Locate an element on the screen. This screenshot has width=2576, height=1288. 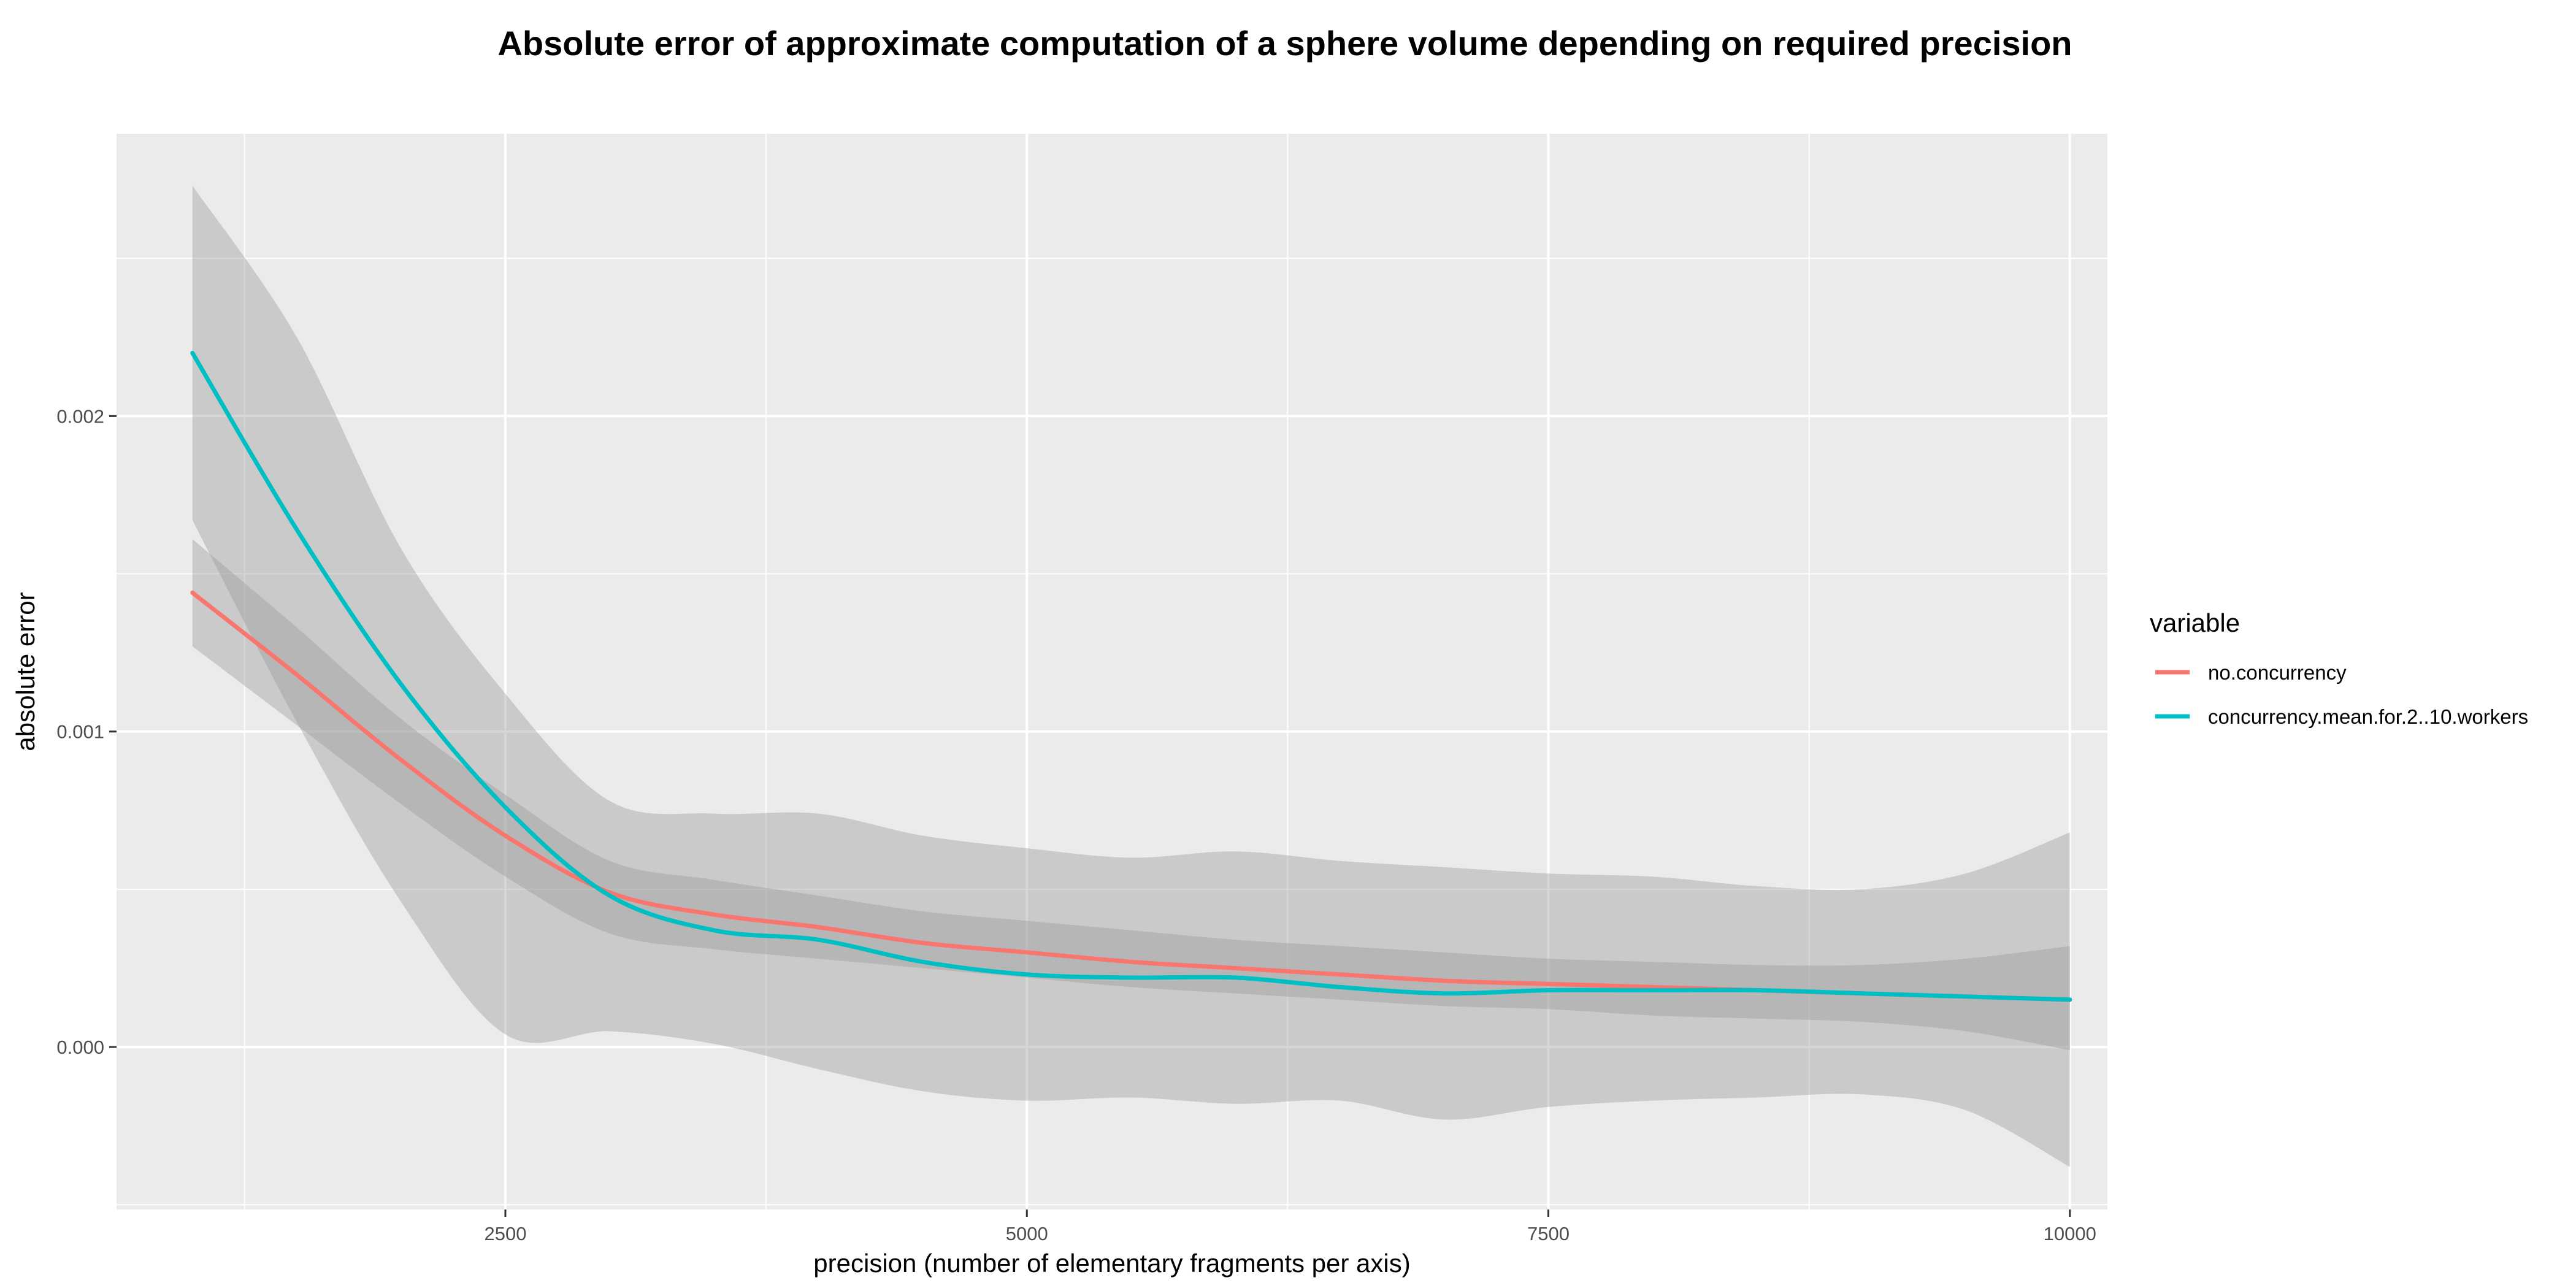
y-axis-title: absolute error is located at coordinates (25, 671).